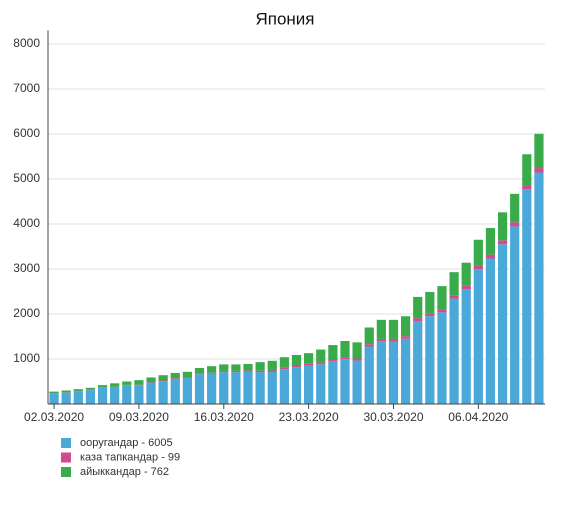 The height and width of the screenshot is (510, 571). I want to click on y-tick-label: 2000, so click(26, 313).